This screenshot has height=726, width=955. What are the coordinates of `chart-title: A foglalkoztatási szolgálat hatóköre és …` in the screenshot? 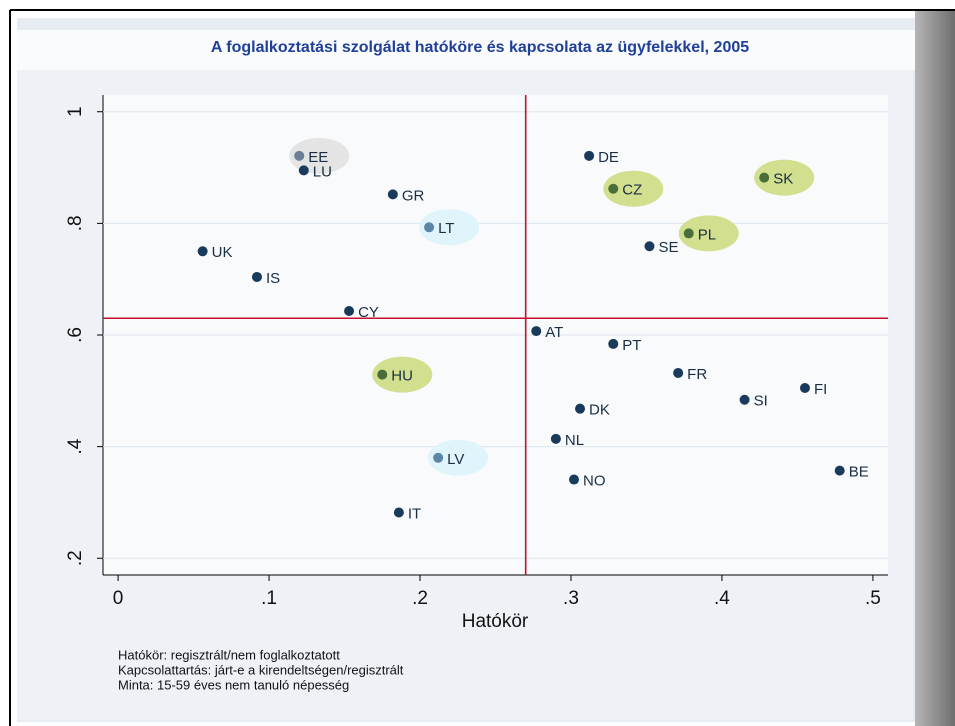 It's located at (480, 47).